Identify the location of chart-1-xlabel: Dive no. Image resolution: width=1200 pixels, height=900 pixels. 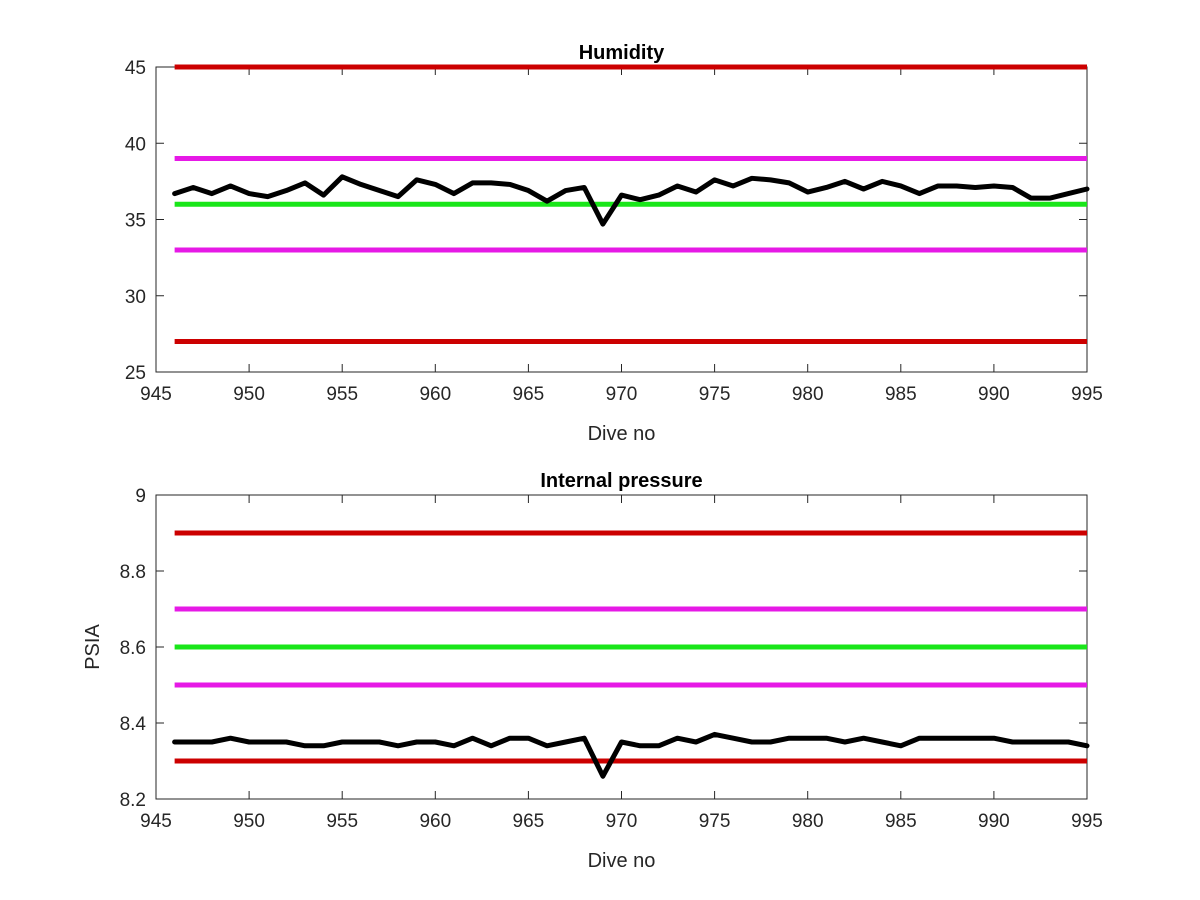
(622, 861).